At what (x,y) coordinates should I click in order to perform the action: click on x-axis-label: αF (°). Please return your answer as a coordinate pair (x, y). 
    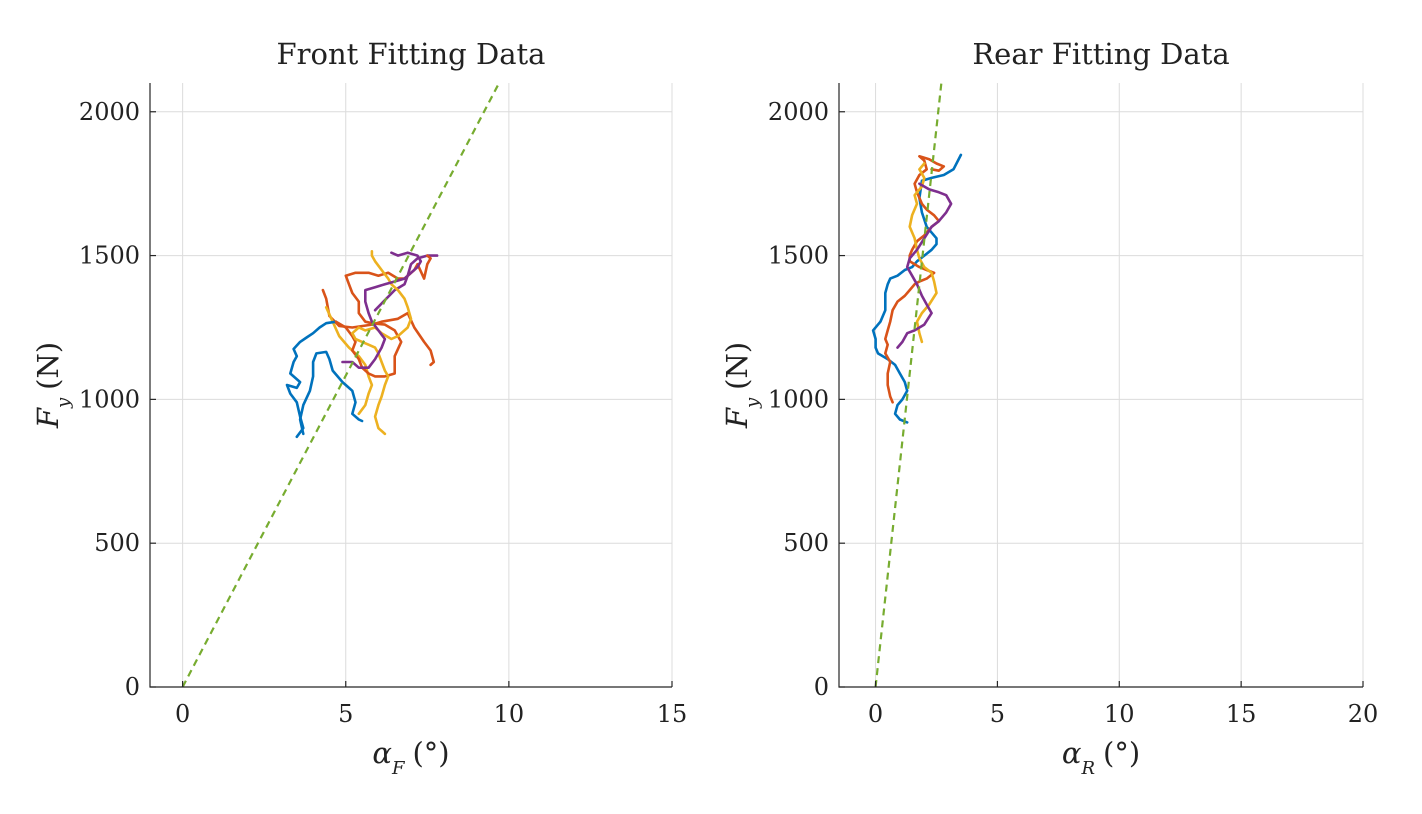
    Looking at the image, I should click on (410, 757).